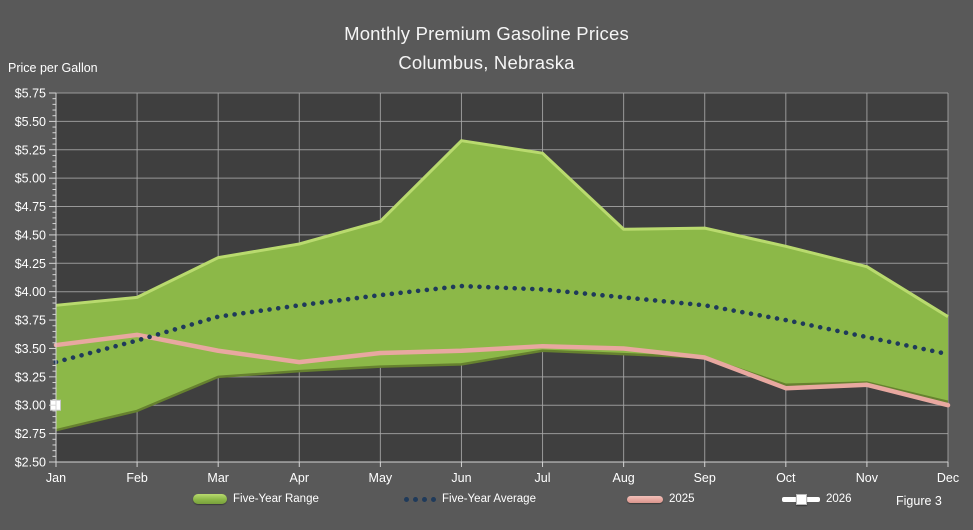 The image size is (973, 530). What do you see at coordinates (30, 434) in the screenshot?
I see `y-tick-label: $2.75` at bounding box center [30, 434].